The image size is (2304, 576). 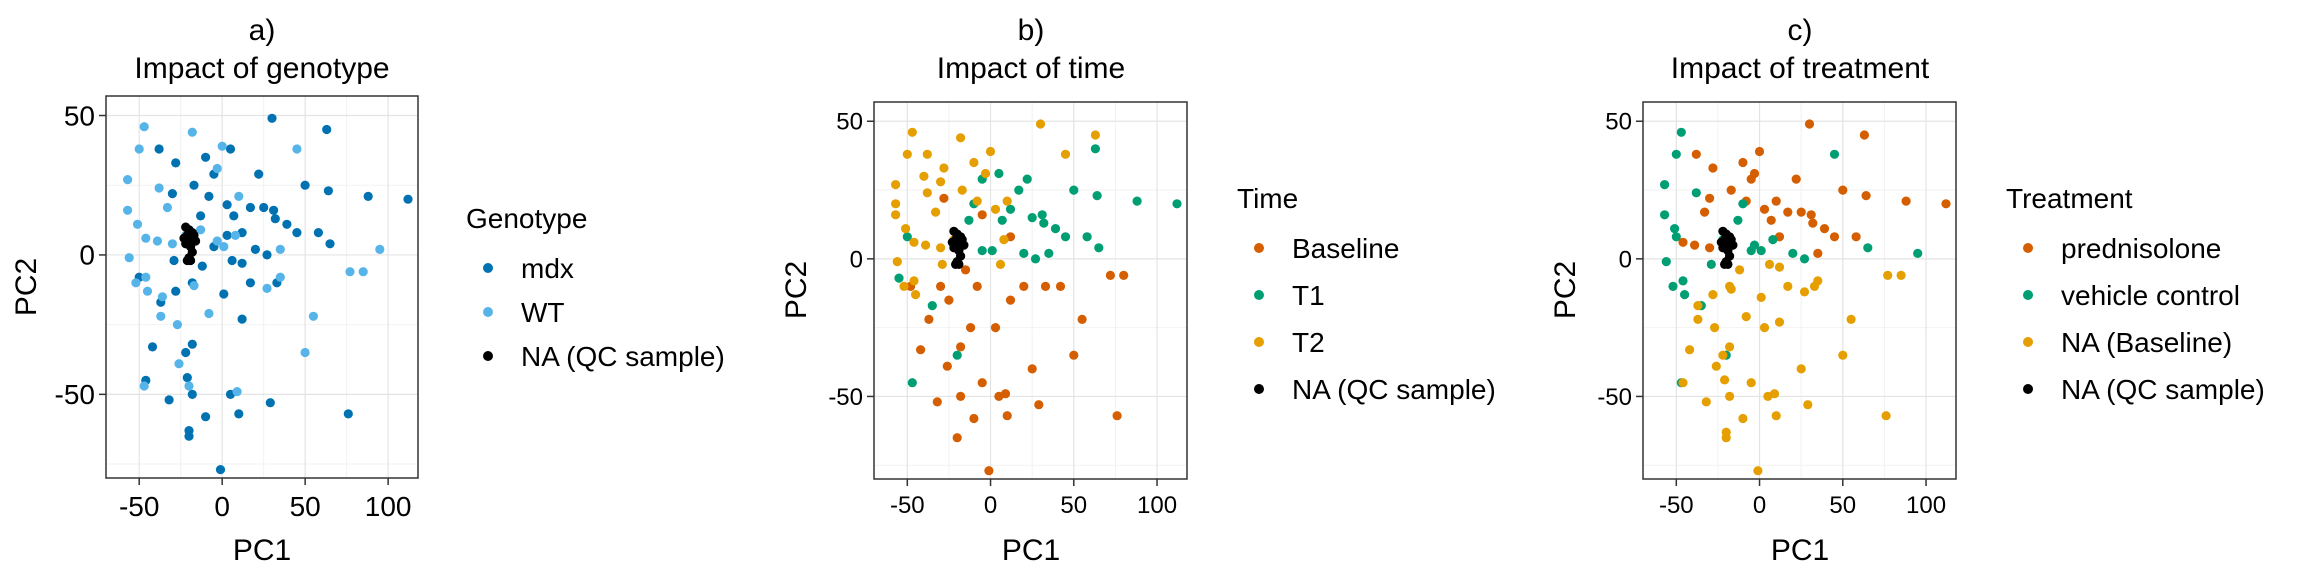 I want to click on panel-a-points, so click(x=268, y=294).